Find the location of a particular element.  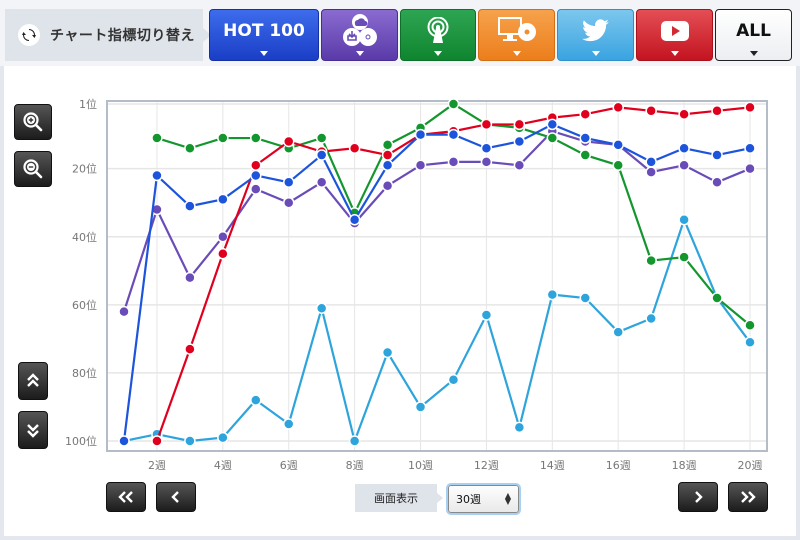

zoom-out-button is located at coordinates (33, 169).